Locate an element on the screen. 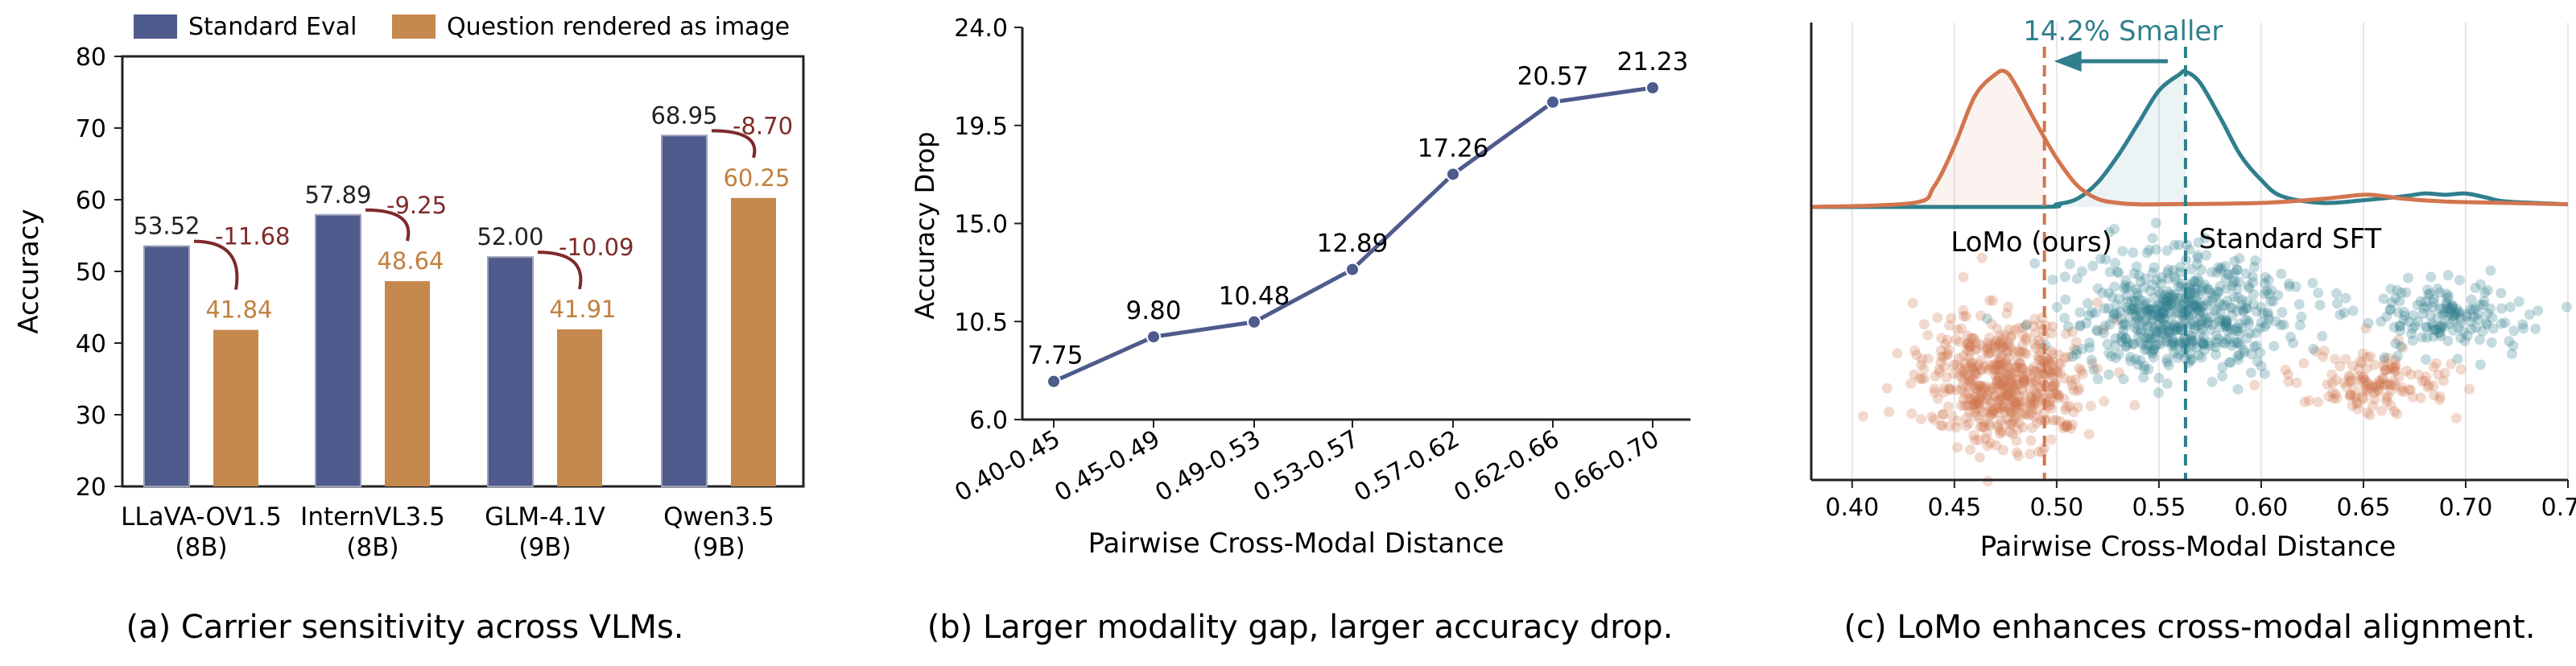 Image resolution: width=2576 pixels, height=666 pixels. caption-a: (a) Carrier sensitivity across VLMs. is located at coordinates (404, 627).